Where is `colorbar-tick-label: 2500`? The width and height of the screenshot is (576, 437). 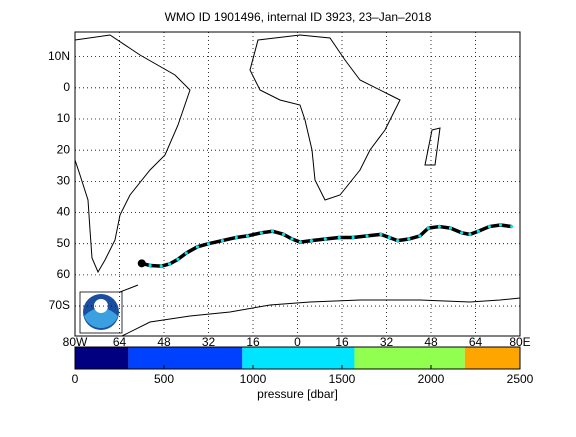
colorbar-tick-label: 2500 is located at coordinates (520, 379).